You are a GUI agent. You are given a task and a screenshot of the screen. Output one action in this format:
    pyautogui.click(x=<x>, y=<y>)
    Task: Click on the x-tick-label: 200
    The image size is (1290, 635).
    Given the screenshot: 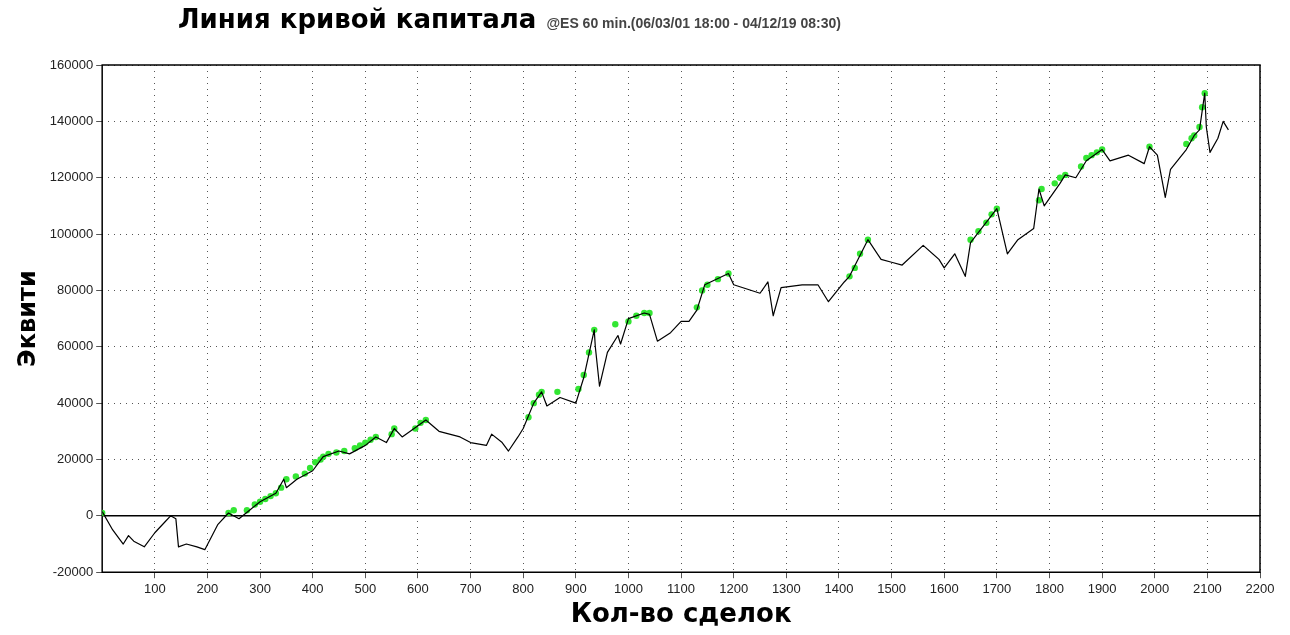 What is the action you would take?
    pyautogui.click(x=207, y=588)
    